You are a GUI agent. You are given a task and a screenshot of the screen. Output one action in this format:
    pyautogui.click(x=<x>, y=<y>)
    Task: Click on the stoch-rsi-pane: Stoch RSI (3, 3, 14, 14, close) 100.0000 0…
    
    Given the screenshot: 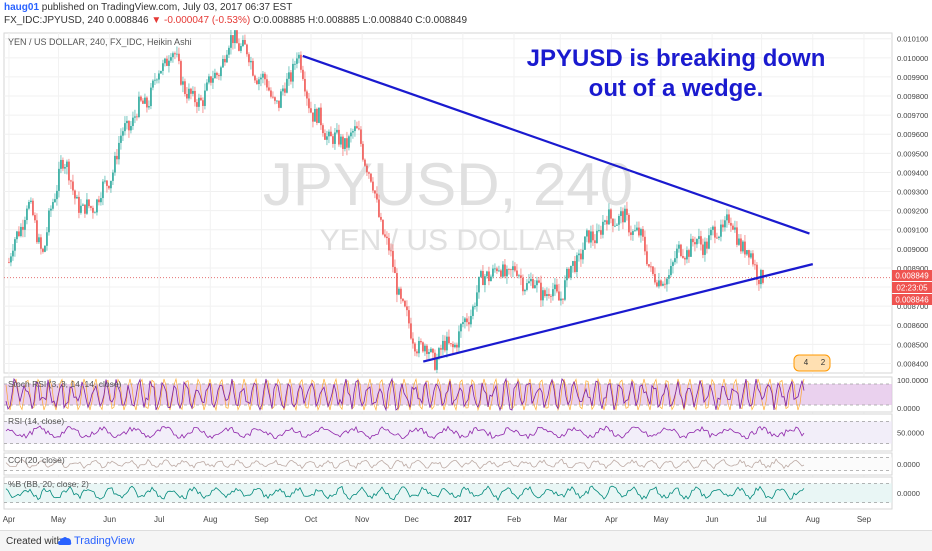 What is the action you would take?
    pyautogui.click(x=465, y=394)
    